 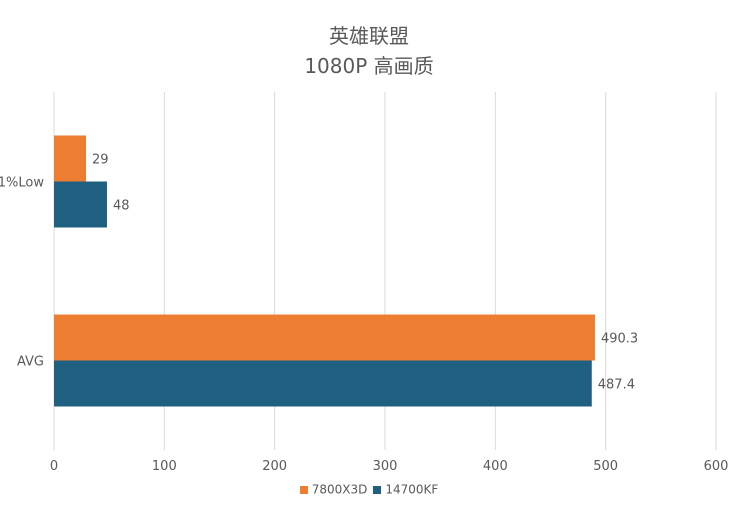 What do you see at coordinates (274, 466) in the screenshot?
I see `x-tick-label: 200` at bounding box center [274, 466].